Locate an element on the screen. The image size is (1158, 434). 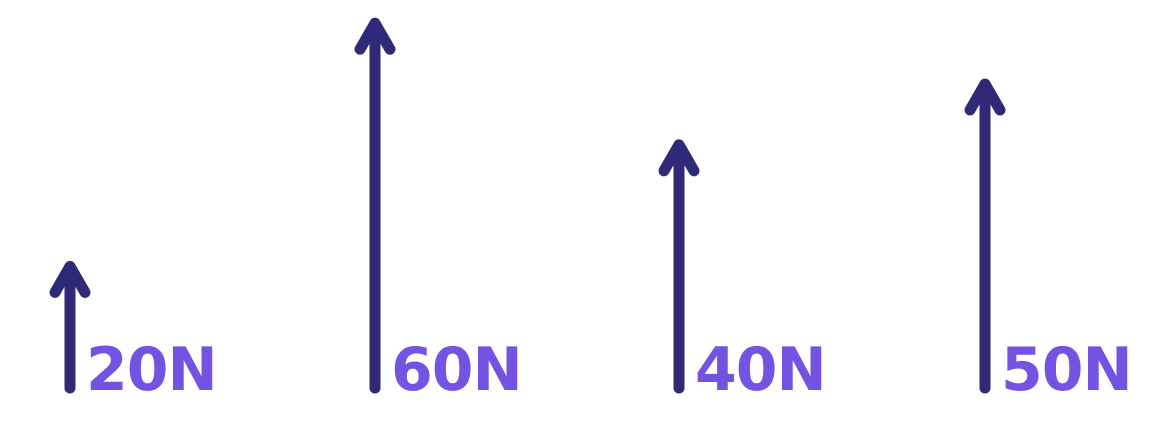
force-4: 50N is located at coordinates (1048, 241).